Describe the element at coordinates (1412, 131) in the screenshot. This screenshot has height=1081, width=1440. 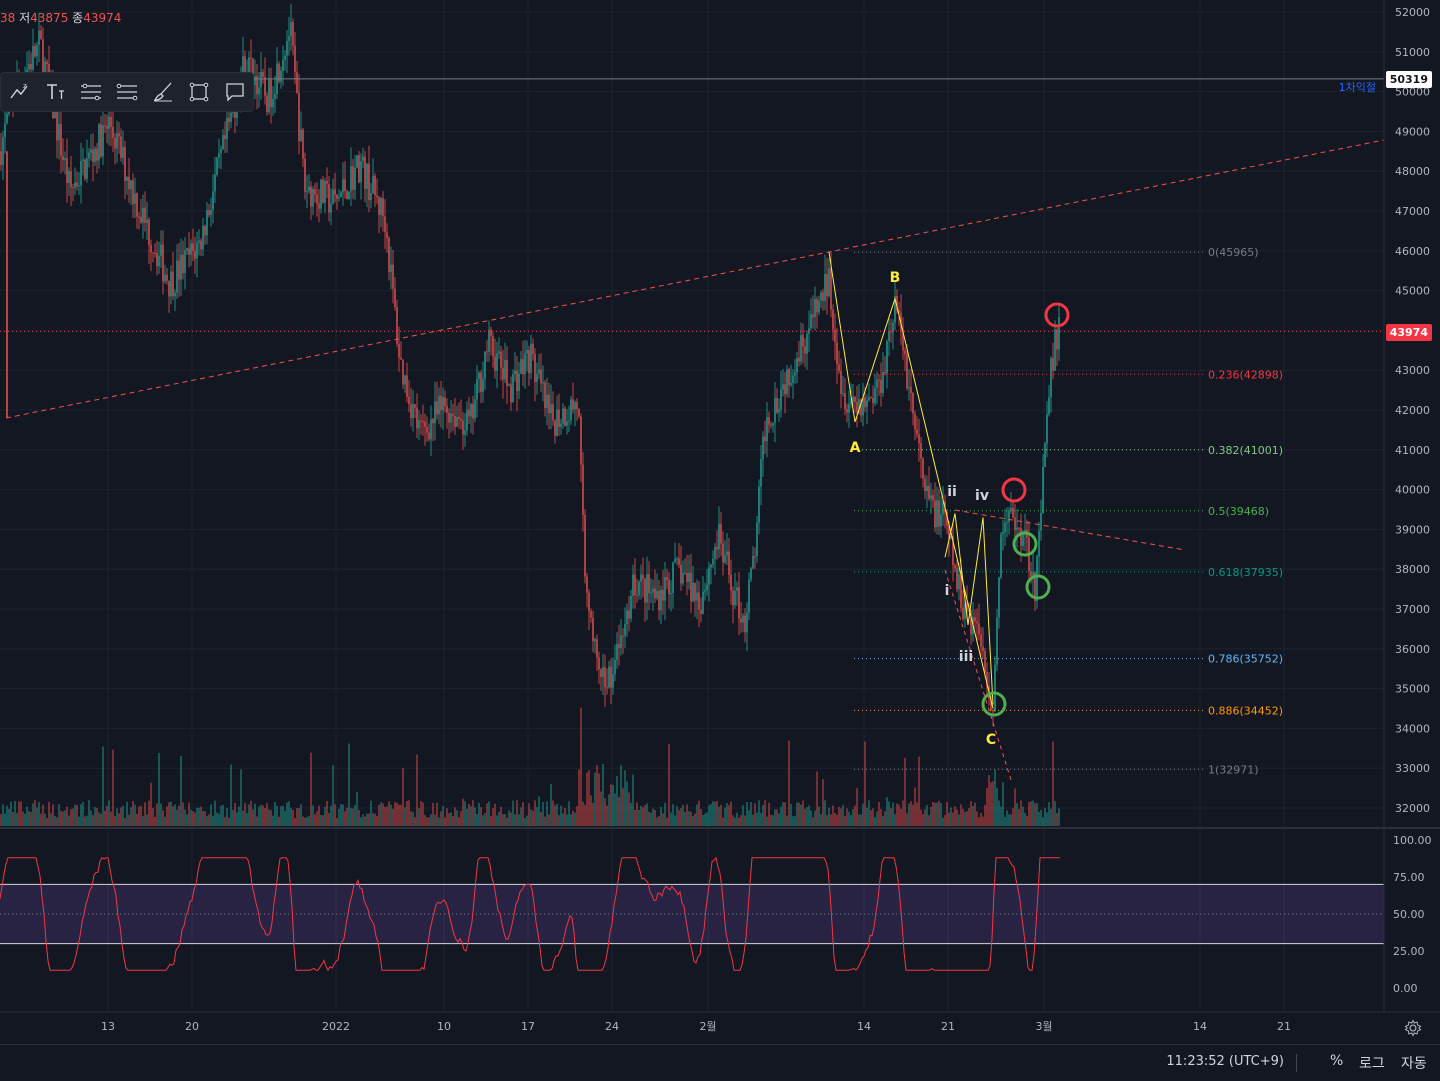
I see `price-tick-label: 49000` at that location.